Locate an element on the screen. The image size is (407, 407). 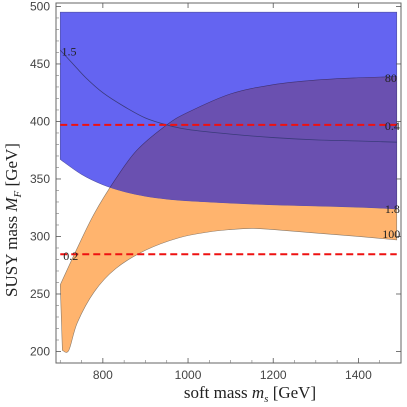
y-axis-title: SUSY mass MF [GeV] is located at coordinates (13, 220).